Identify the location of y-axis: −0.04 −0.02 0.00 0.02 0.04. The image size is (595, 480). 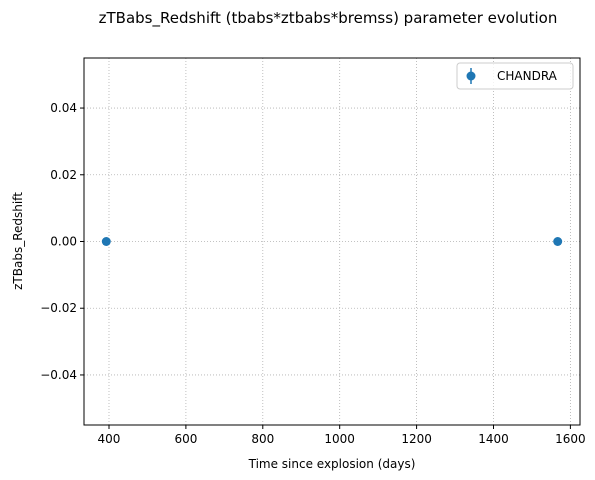
(62, 241).